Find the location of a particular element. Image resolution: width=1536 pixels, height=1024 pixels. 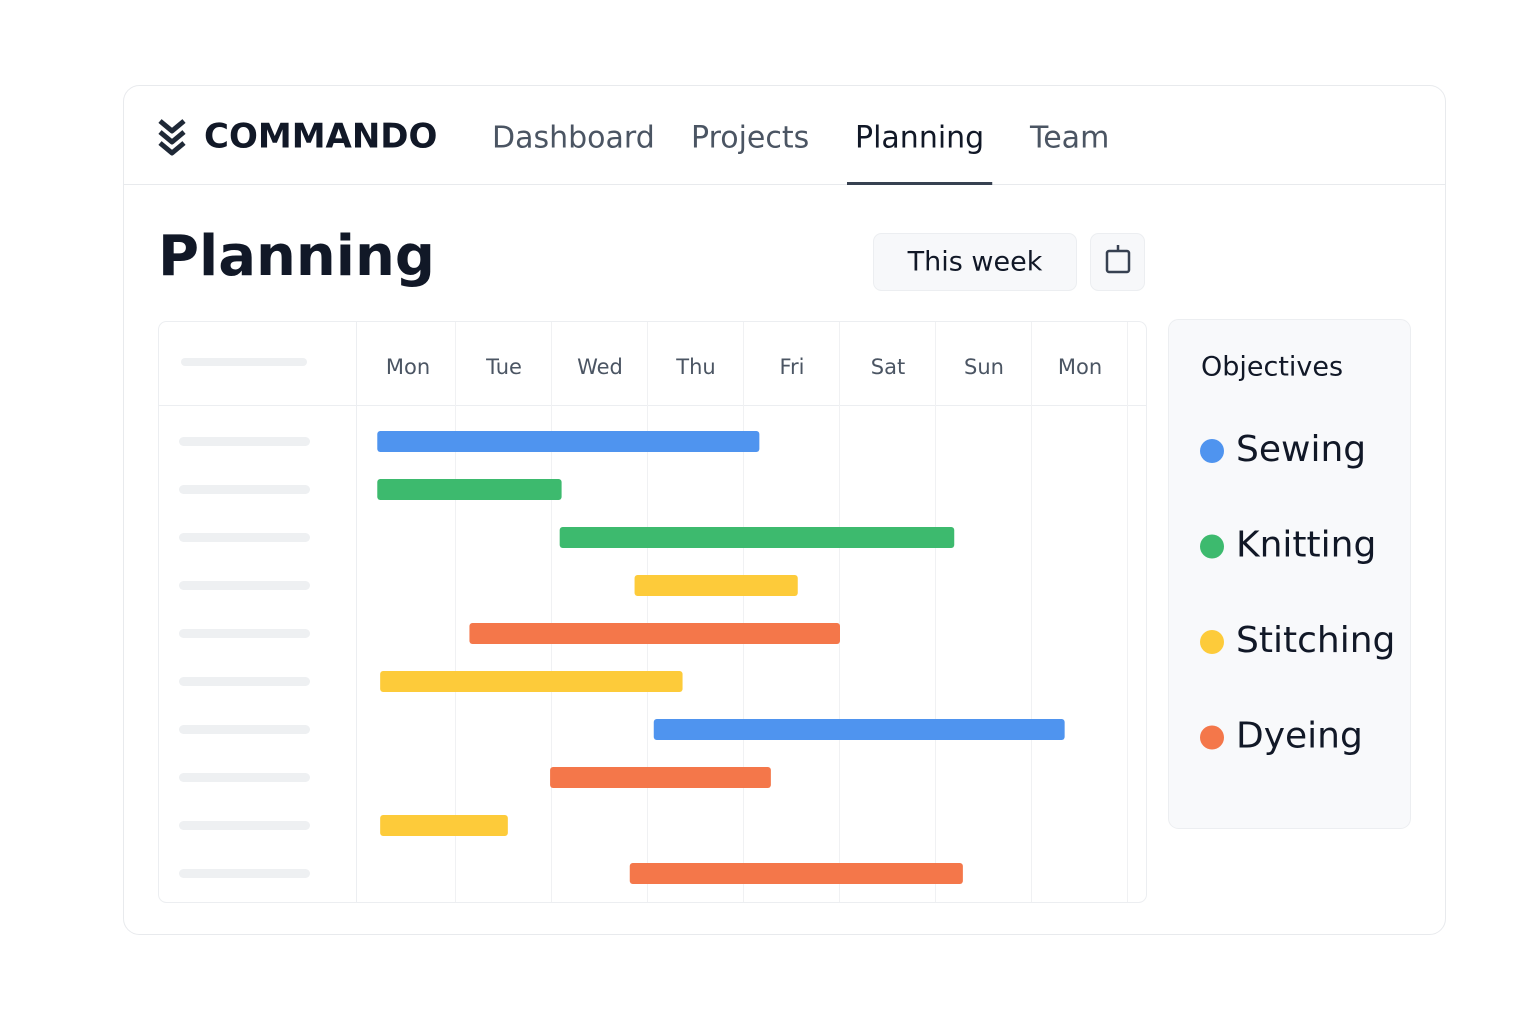

calendar-button is located at coordinates (1117, 262).